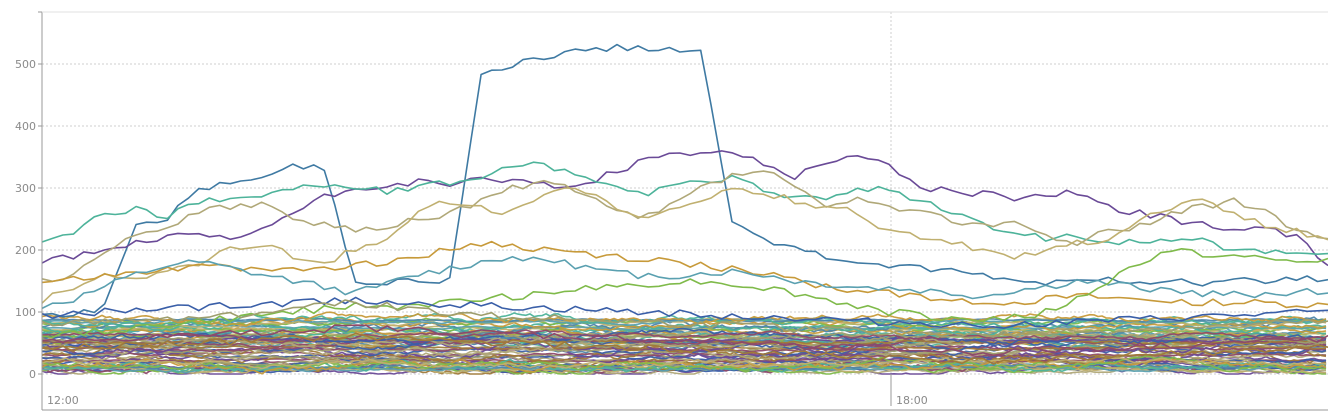  What do you see at coordinates (25, 126) in the screenshot?
I see `y-tick-label: 400` at bounding box center [25, 126].